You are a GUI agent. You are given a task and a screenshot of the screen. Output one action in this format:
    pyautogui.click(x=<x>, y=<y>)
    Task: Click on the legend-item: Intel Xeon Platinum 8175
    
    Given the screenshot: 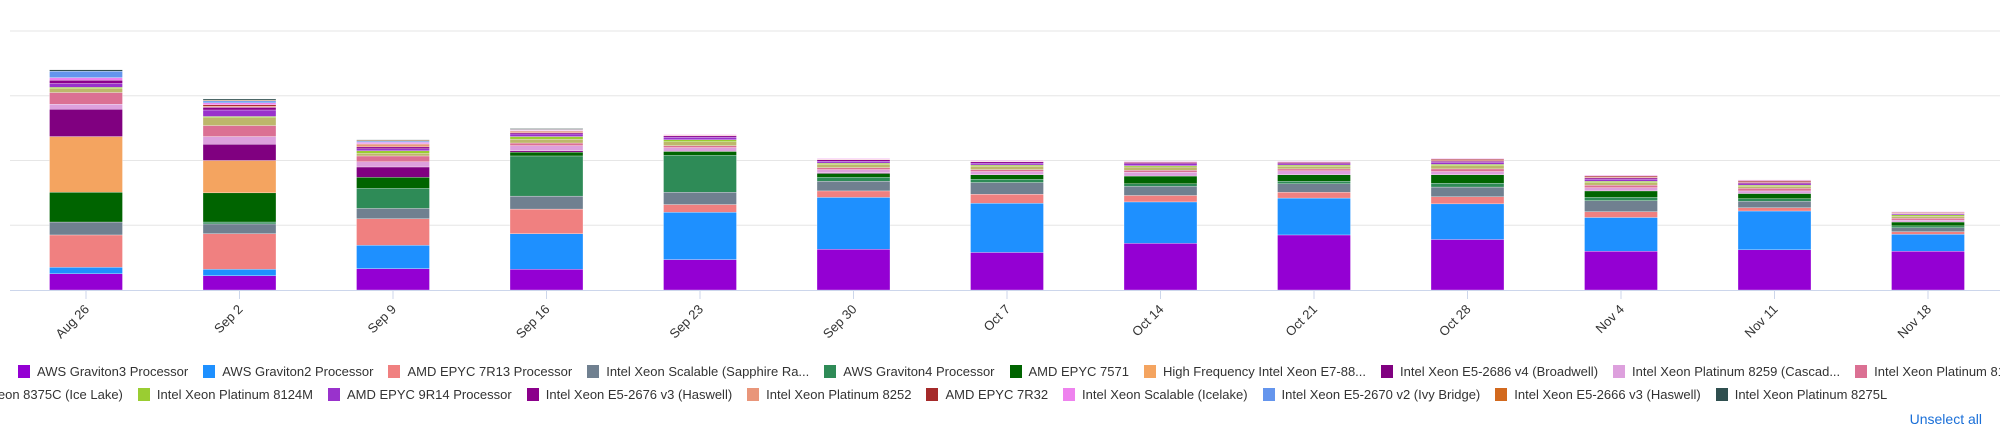 What is the action you would take?
    pyautogui.click(x=1927, y=371)
    